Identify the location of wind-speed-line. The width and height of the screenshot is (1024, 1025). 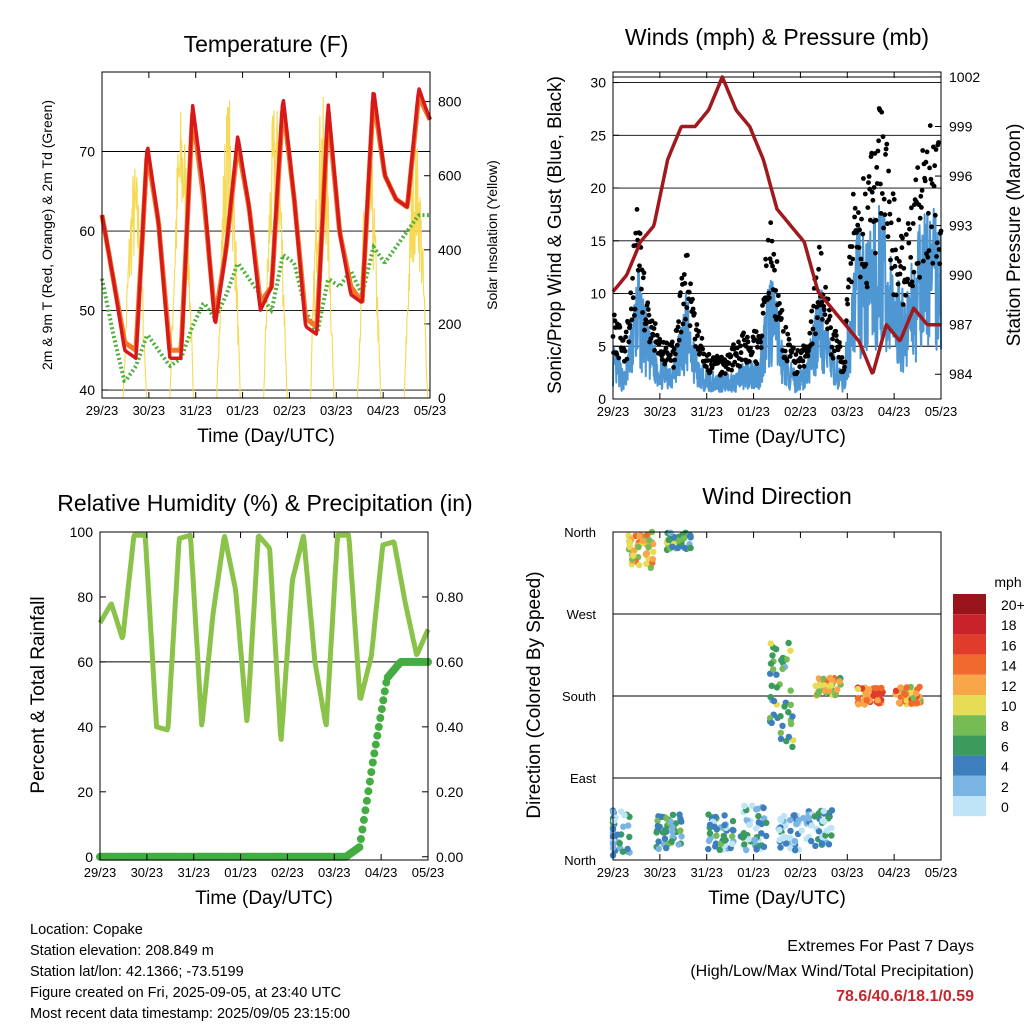
(777, 299).